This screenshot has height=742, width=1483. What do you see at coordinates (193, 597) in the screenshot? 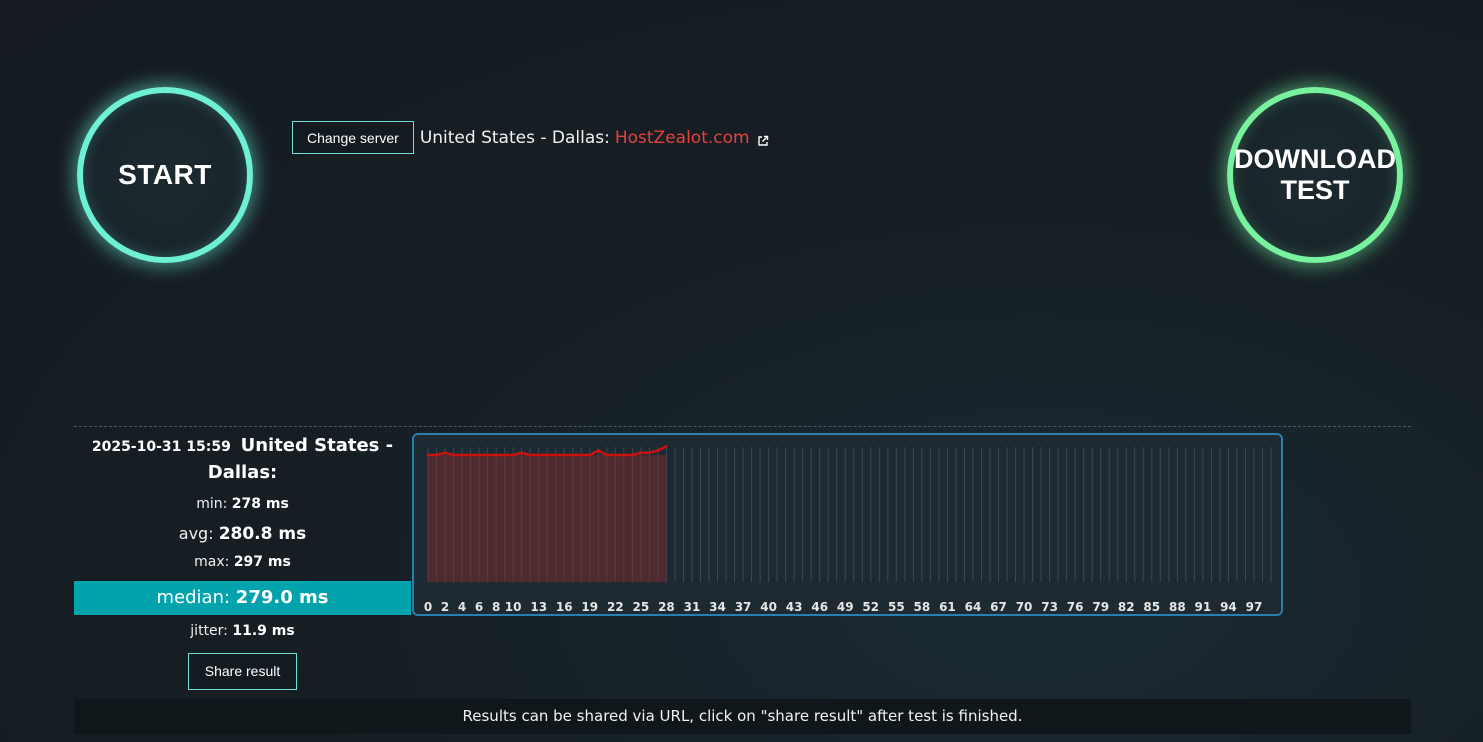
I see `stat-median-label: median:` at bounding box center [193, 597].